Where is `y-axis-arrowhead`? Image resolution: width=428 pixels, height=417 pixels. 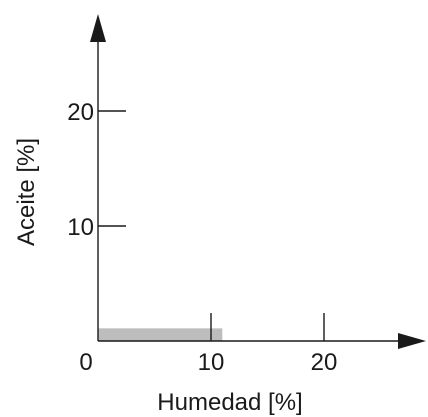
y-axis-arrowhead is located at coordinates (98, 28).